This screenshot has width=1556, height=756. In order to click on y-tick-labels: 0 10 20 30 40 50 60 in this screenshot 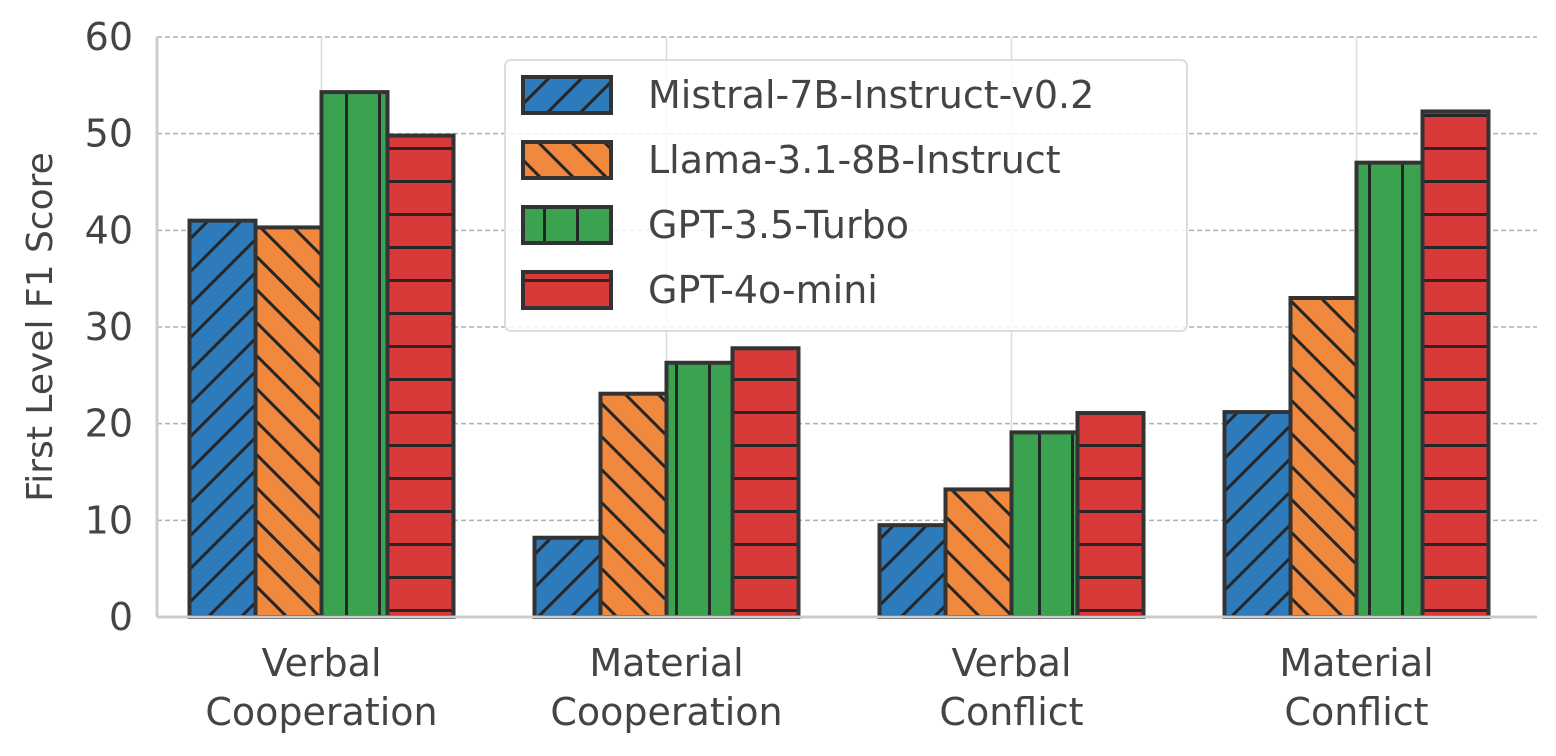, I will do `click(109, 327)`.